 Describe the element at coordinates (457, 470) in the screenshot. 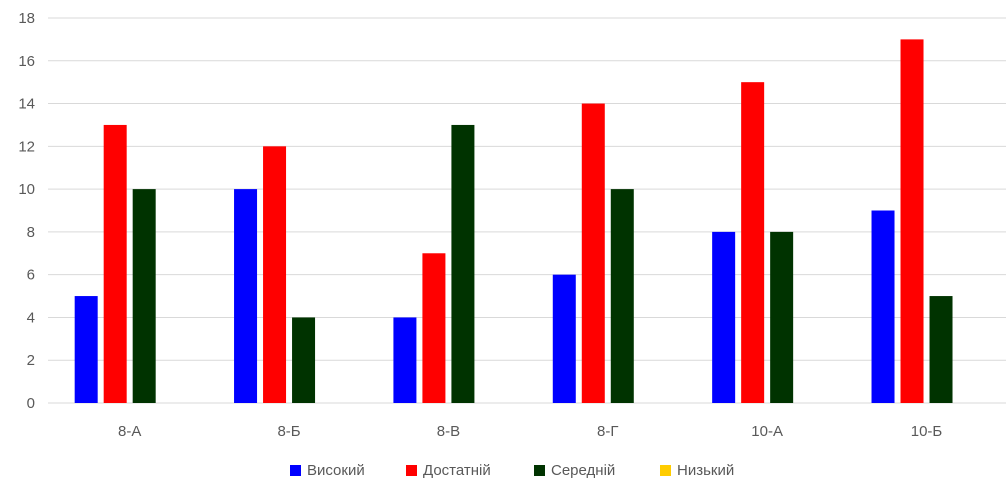

I see `legend-label: Достатній` at that location.